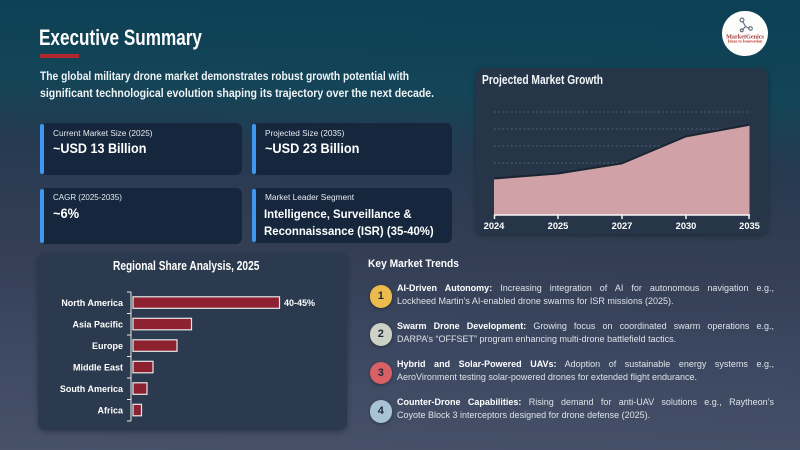  I want to click on svg-text: 40-45%, so click(299, 303).